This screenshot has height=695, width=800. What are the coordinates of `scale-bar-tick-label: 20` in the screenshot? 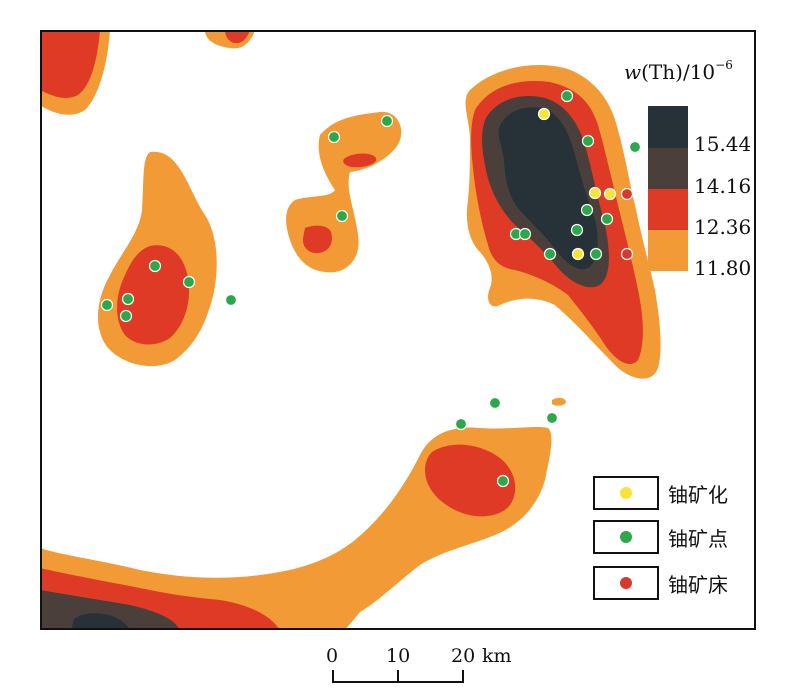 It's located at (463, 656).